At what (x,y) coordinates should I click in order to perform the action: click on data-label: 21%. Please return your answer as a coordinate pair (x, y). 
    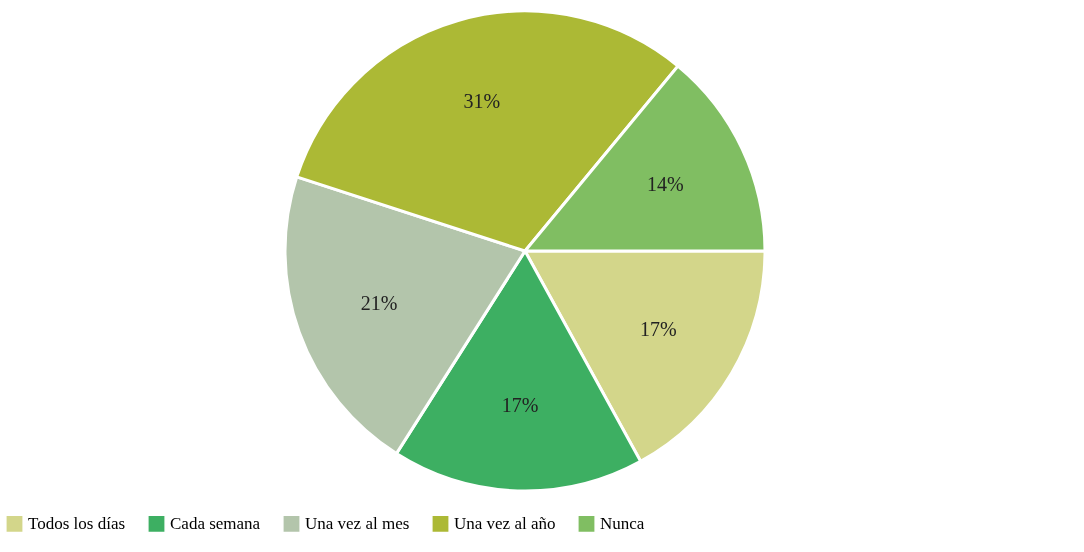
    Looking at the image, I should click on (379, 302).